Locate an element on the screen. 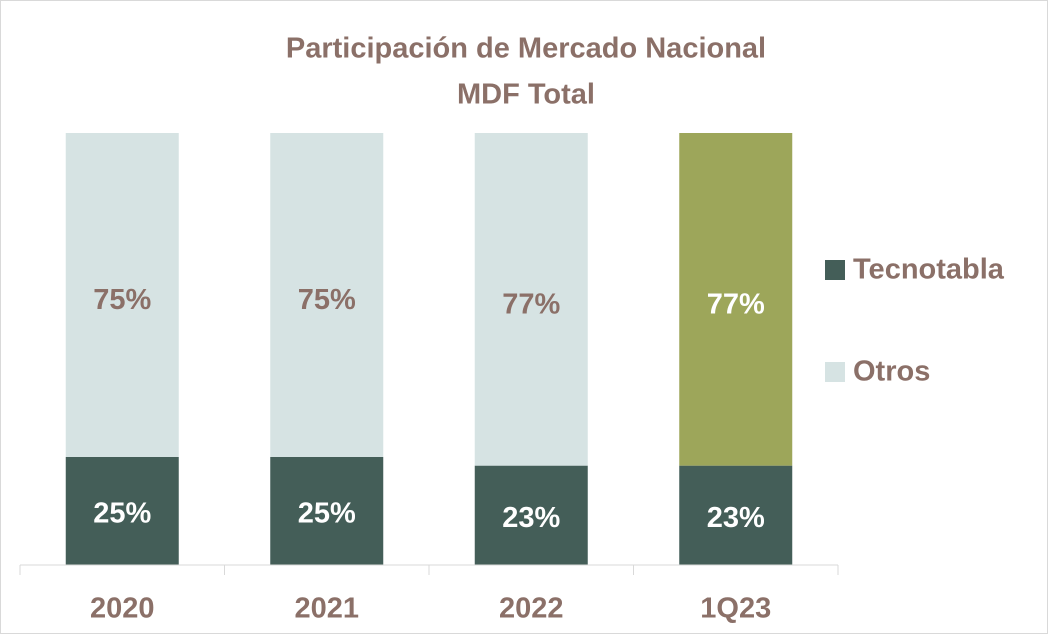 This screenshot has height=634, width=1048. x-tick-label: 2022 is located at coordinates (531, 609).